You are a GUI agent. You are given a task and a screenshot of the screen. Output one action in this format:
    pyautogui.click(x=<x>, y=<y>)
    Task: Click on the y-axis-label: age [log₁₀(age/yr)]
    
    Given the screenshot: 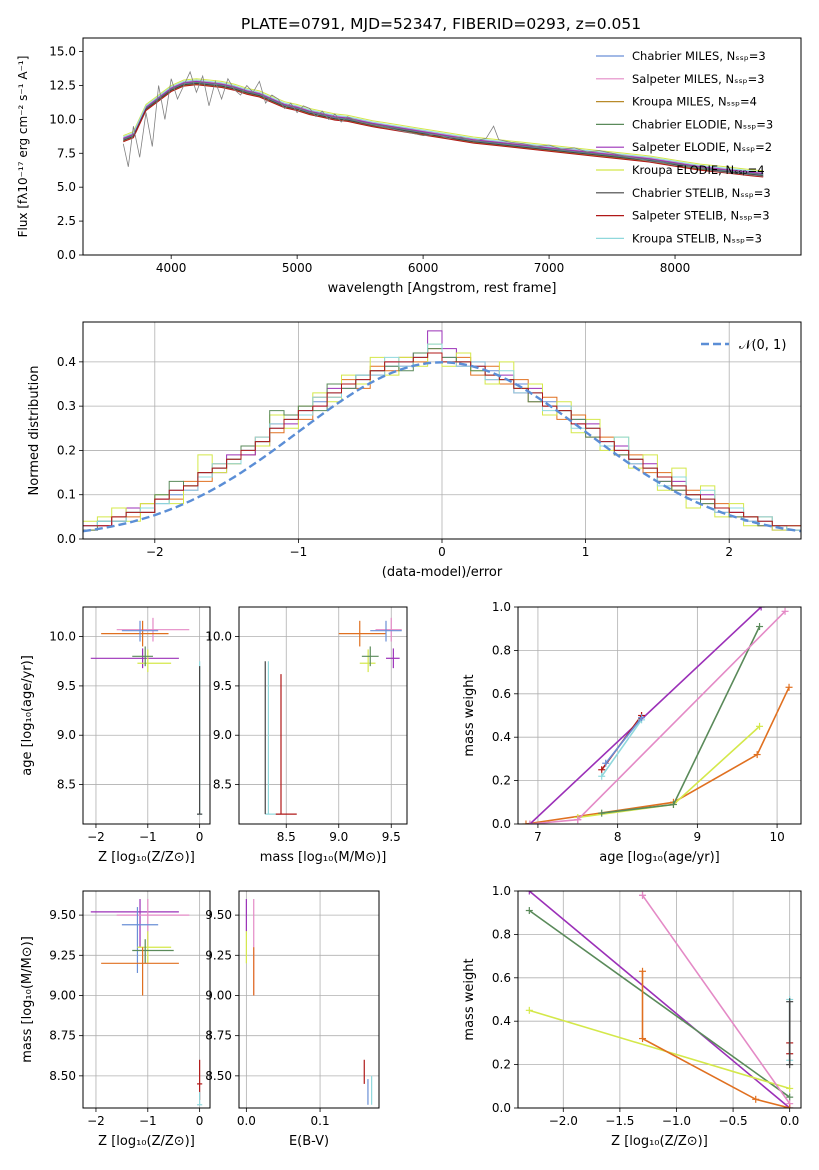 What is the action you would take?
    pyautogui.click(x=27, y=715)
    